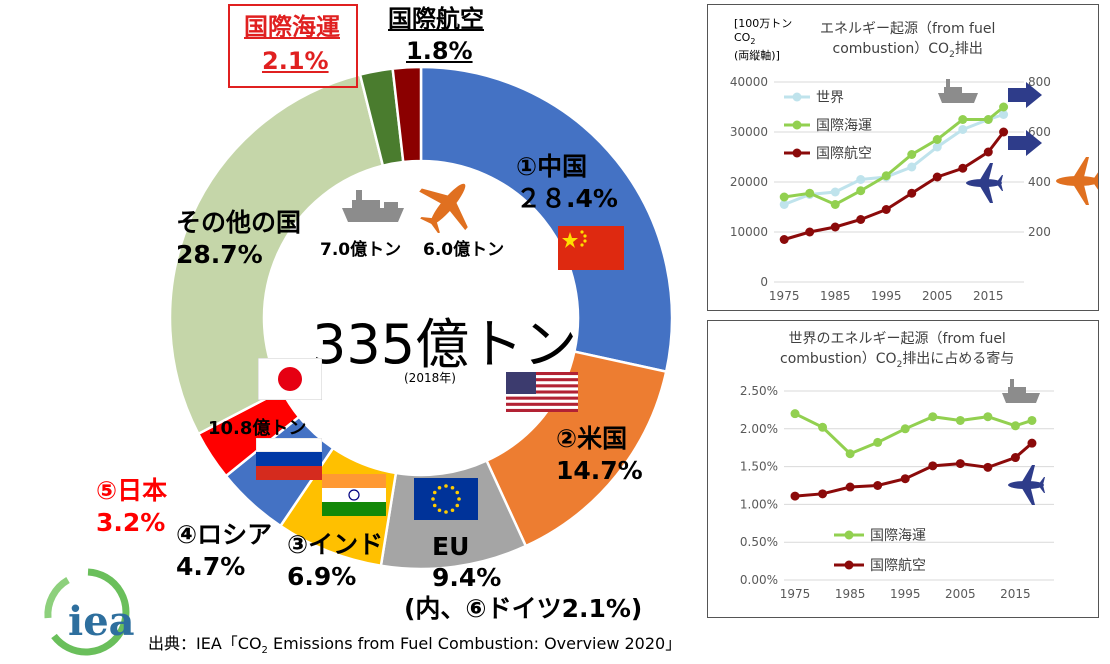 The image size is (1110, 664). What do you see at coordinates (749, 232) in the screenshot?
I see `y-tick-label: 10000` at bounding box center [749, 232].